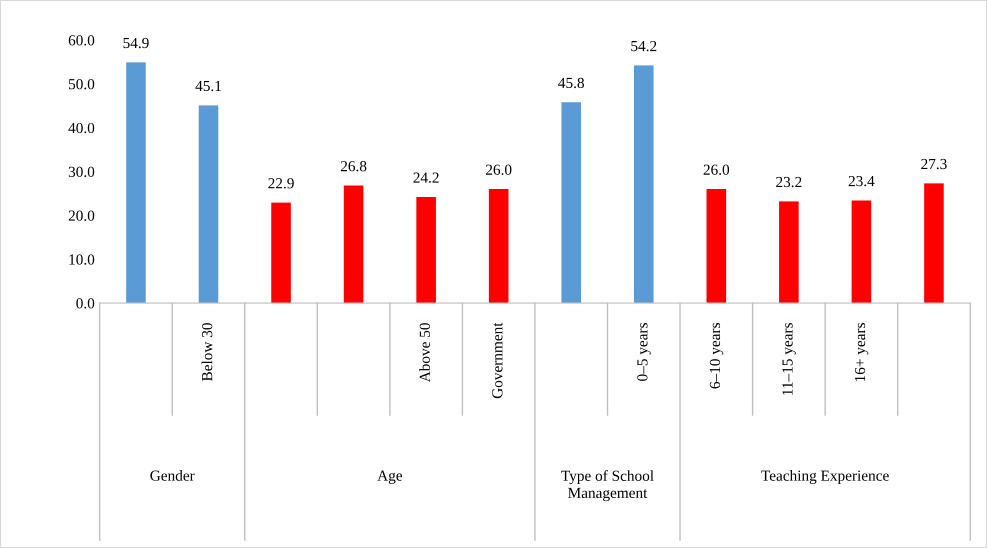  I want to click on y-tick-label: 30.0, so click(81, 172).